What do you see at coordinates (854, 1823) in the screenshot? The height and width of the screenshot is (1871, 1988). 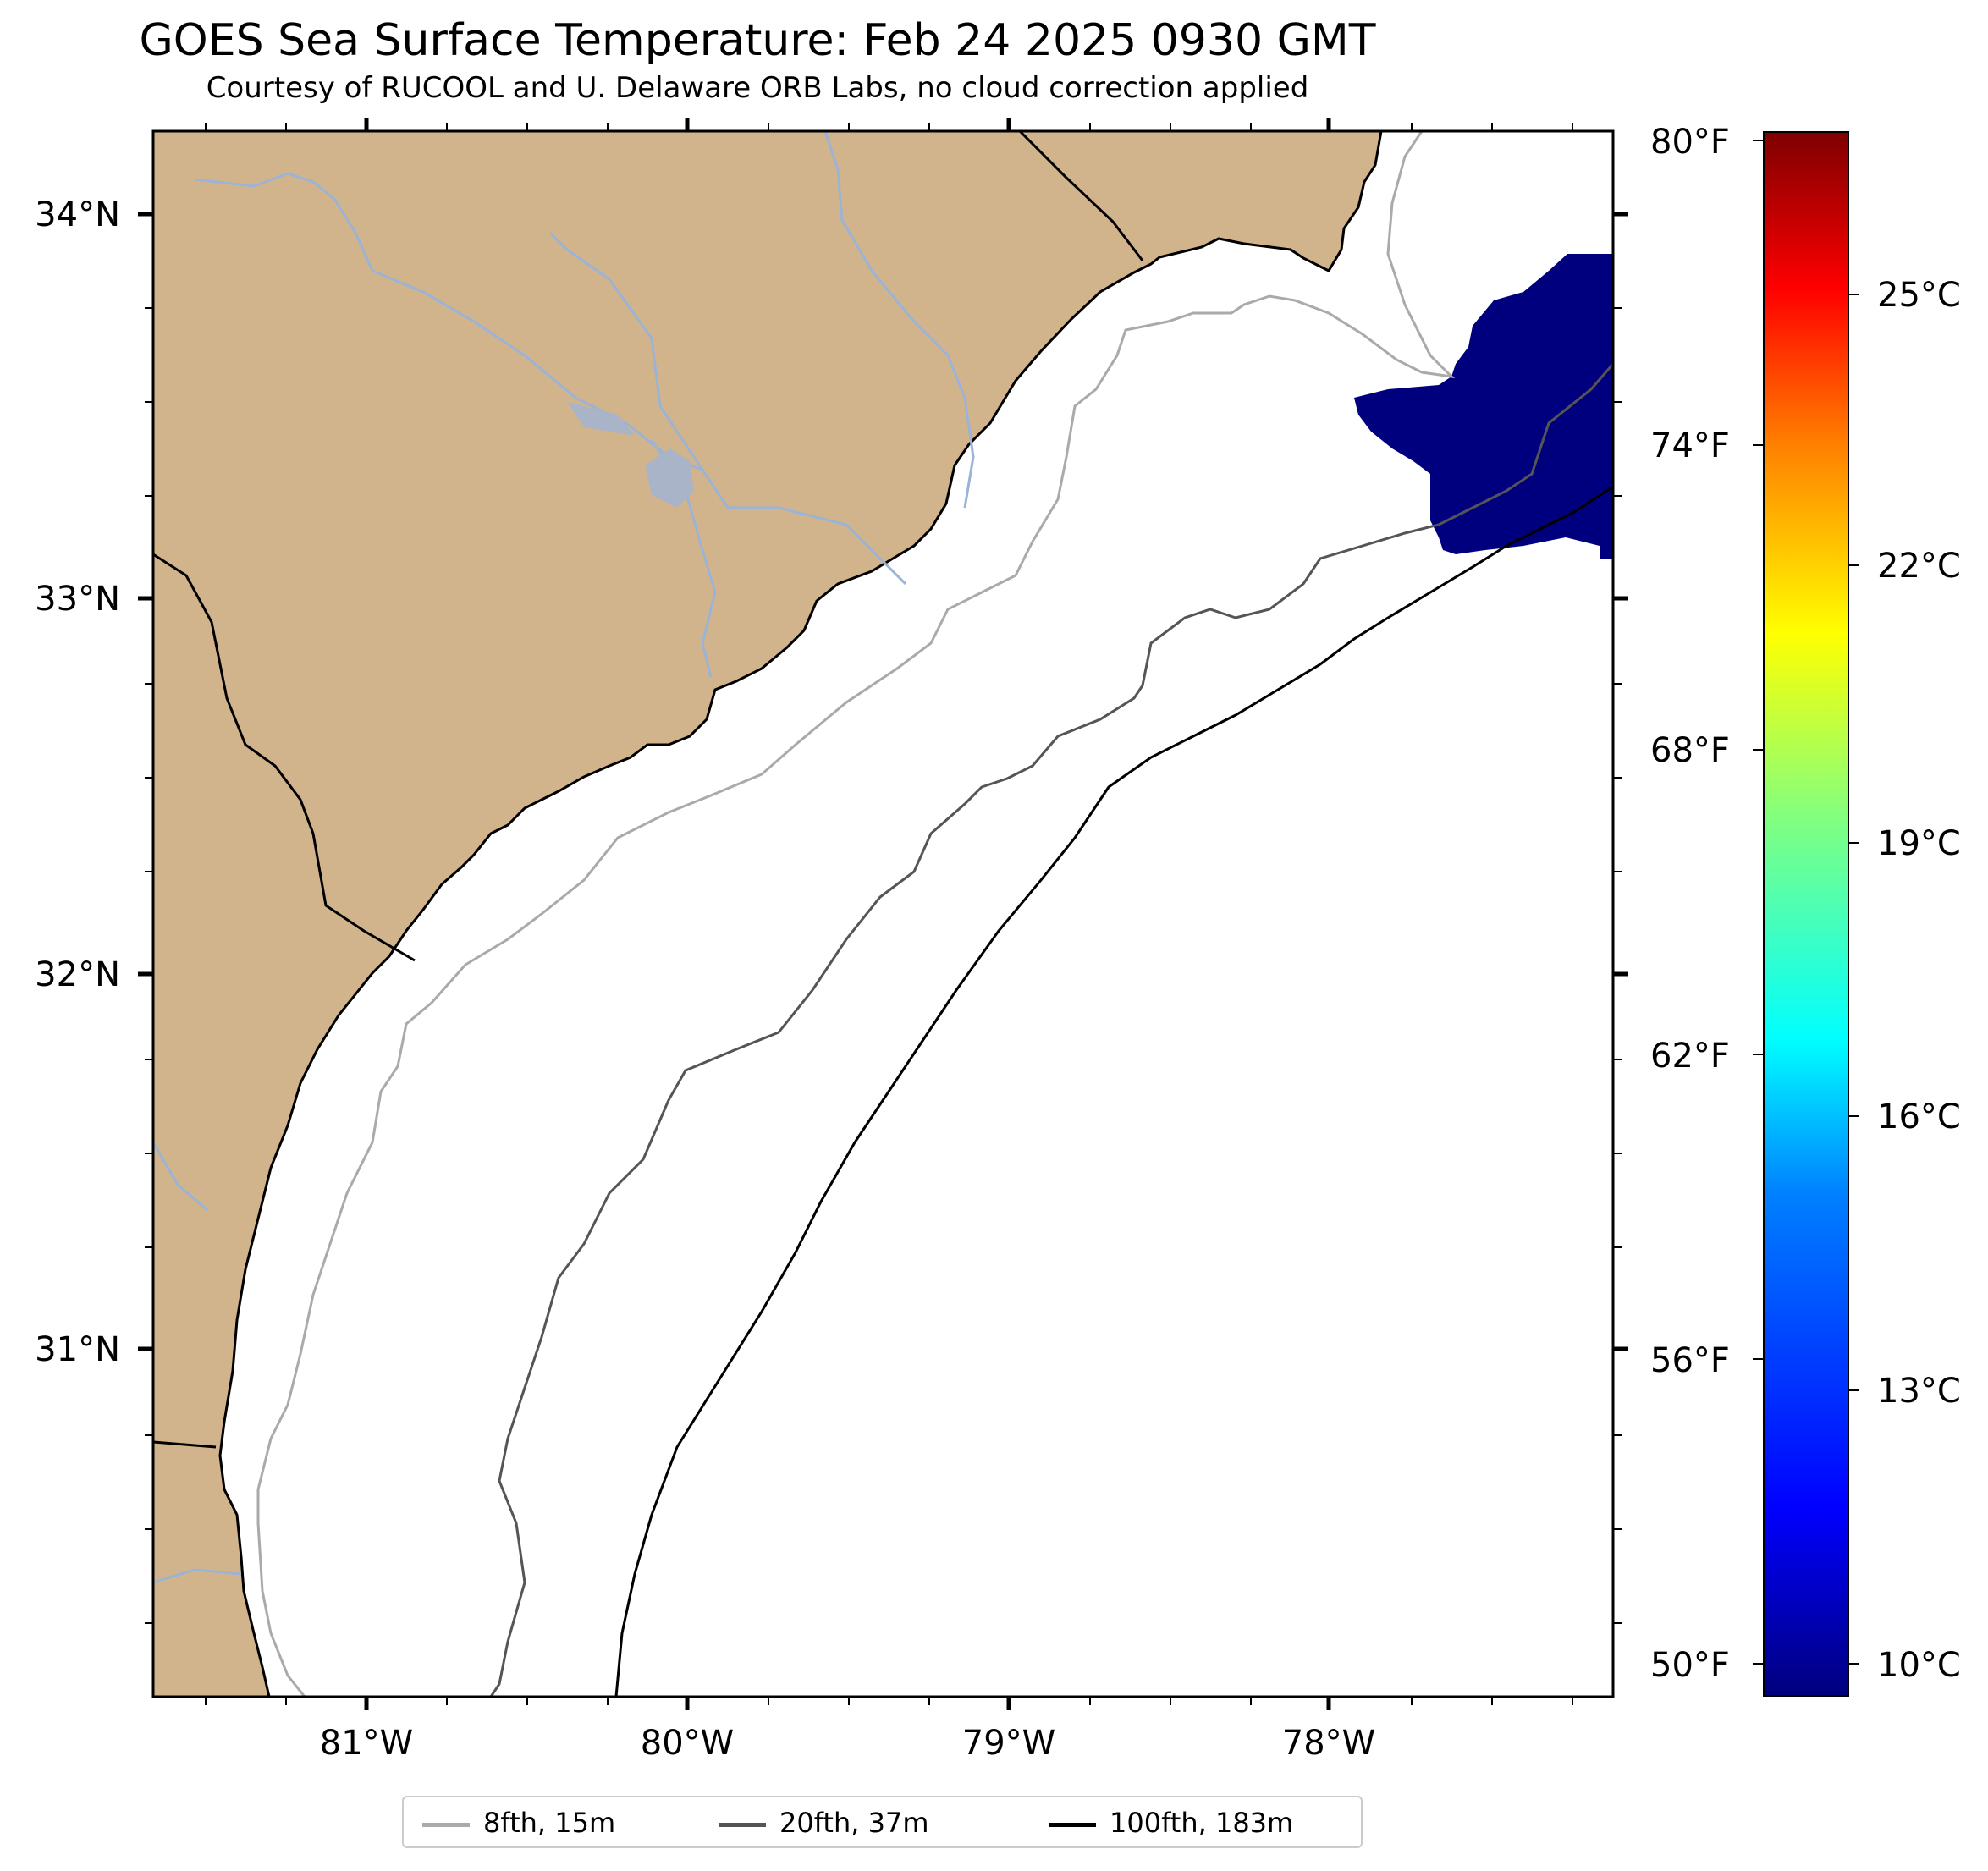 I see `legend-label-20fth: 20fth, 37m` at bounding box center [854, 1823].